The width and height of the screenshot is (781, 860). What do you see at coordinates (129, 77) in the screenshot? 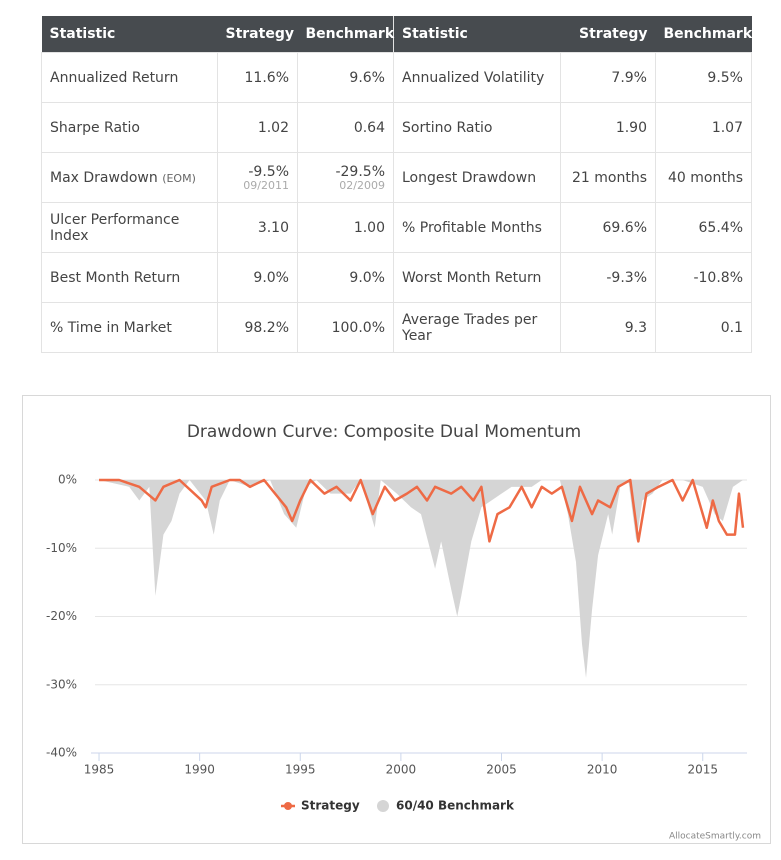
I see `table-cell: Annualized Return` at bounding box center [129, 77].